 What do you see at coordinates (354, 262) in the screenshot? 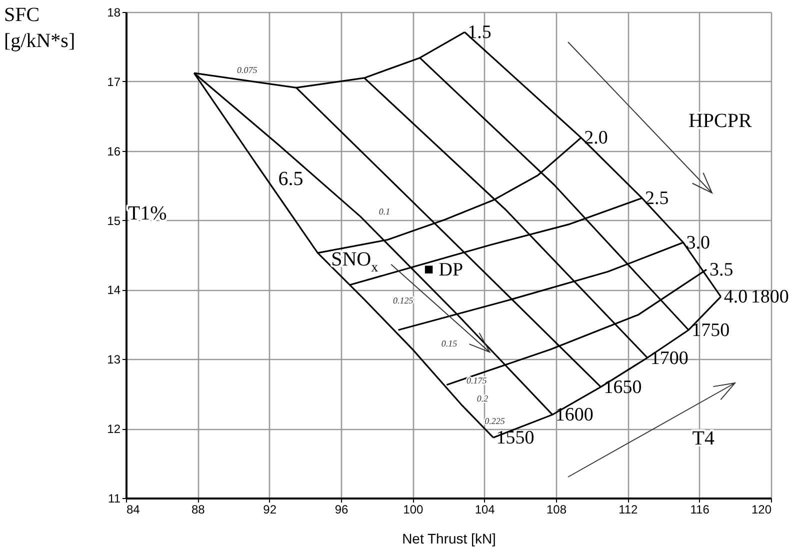
I see `annotation: SNO$_{x}$` at bounding box center [354, 262].